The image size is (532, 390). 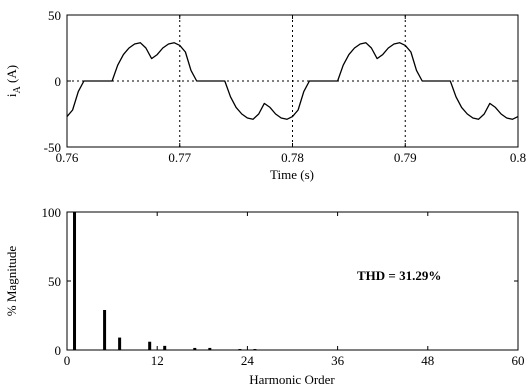 What do you see at coordinates (338, 360) in the screenshot?
I see `spectrum-x-tick-label: 36` at bounding box center [338, 360].